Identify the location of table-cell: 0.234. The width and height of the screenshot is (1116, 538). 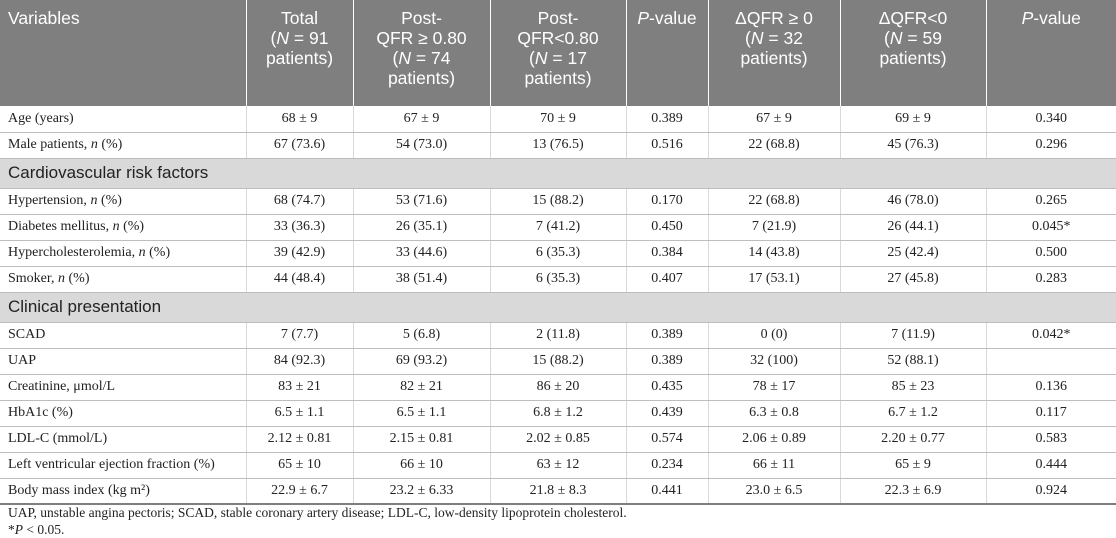
(666, 465).